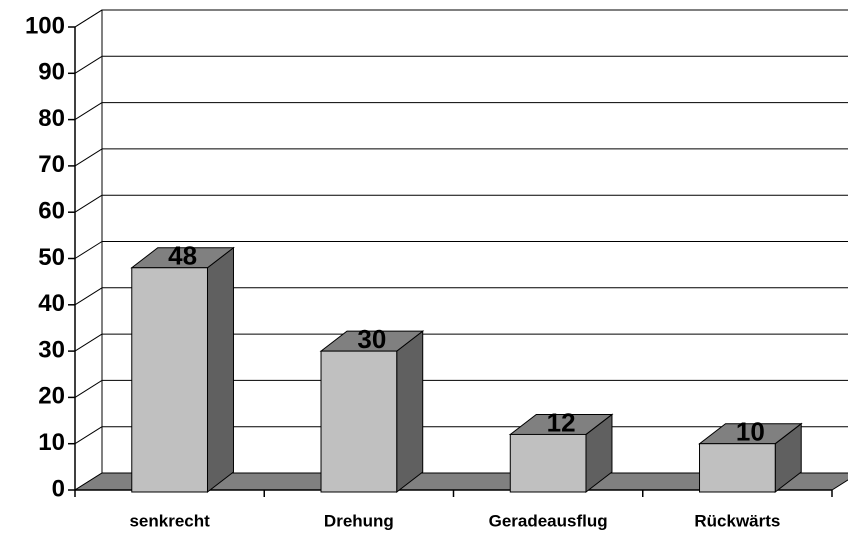 Image resolution: width=848 pixels, height=535 pixels. What do you see at coordinates (51, 303) in the screenshot?
I see `y-tick-label: 40` at bounding box center [51, 303].